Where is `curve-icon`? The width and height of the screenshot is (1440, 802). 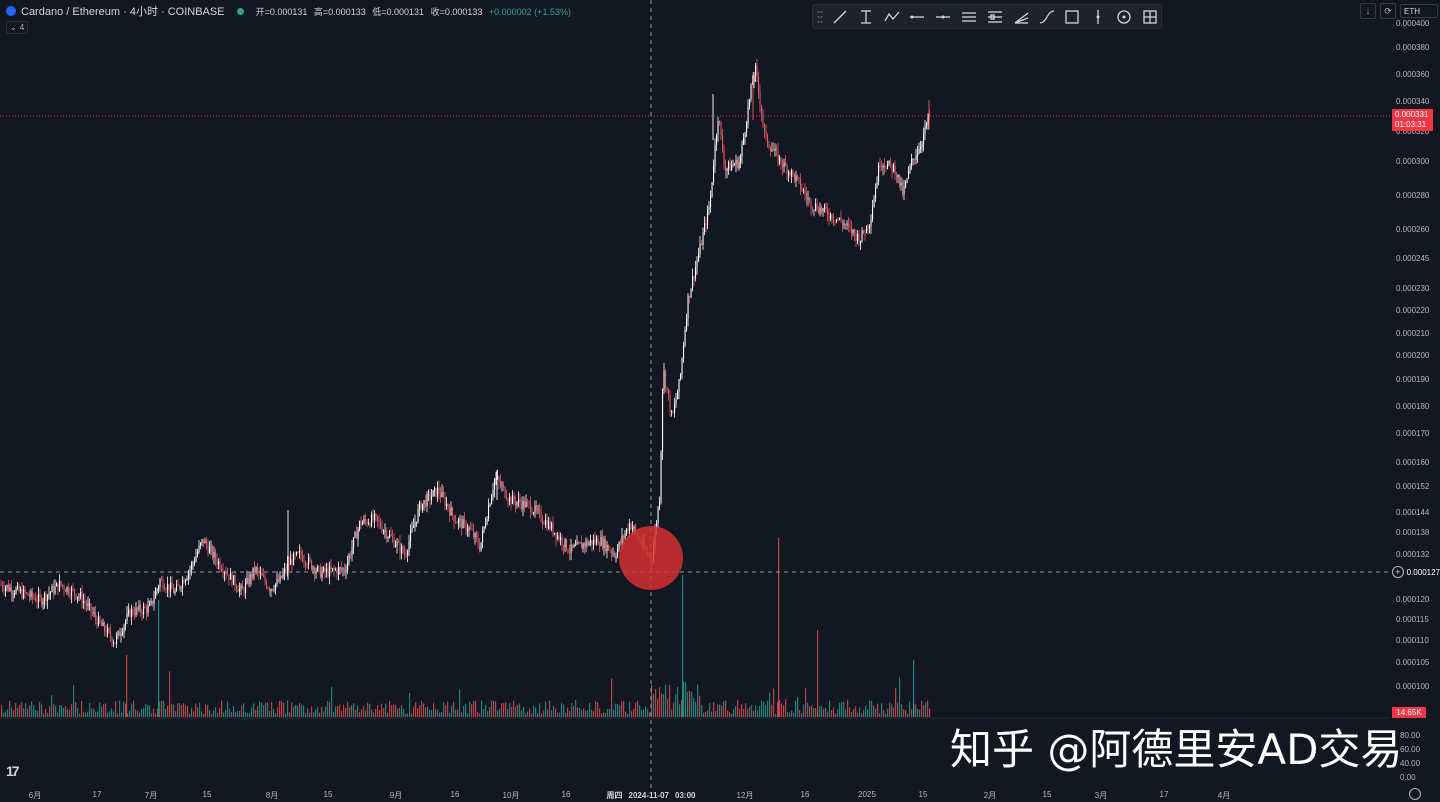 curve-icon is located at coordinates (1047, 17).